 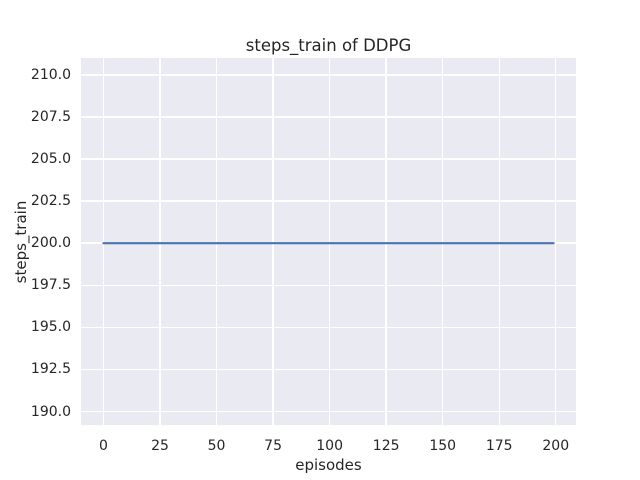 What do you see at coordinates (50, 159) in the screenshot?
I see `y-tick-label: 205.0` at bounding box center [50, 159].